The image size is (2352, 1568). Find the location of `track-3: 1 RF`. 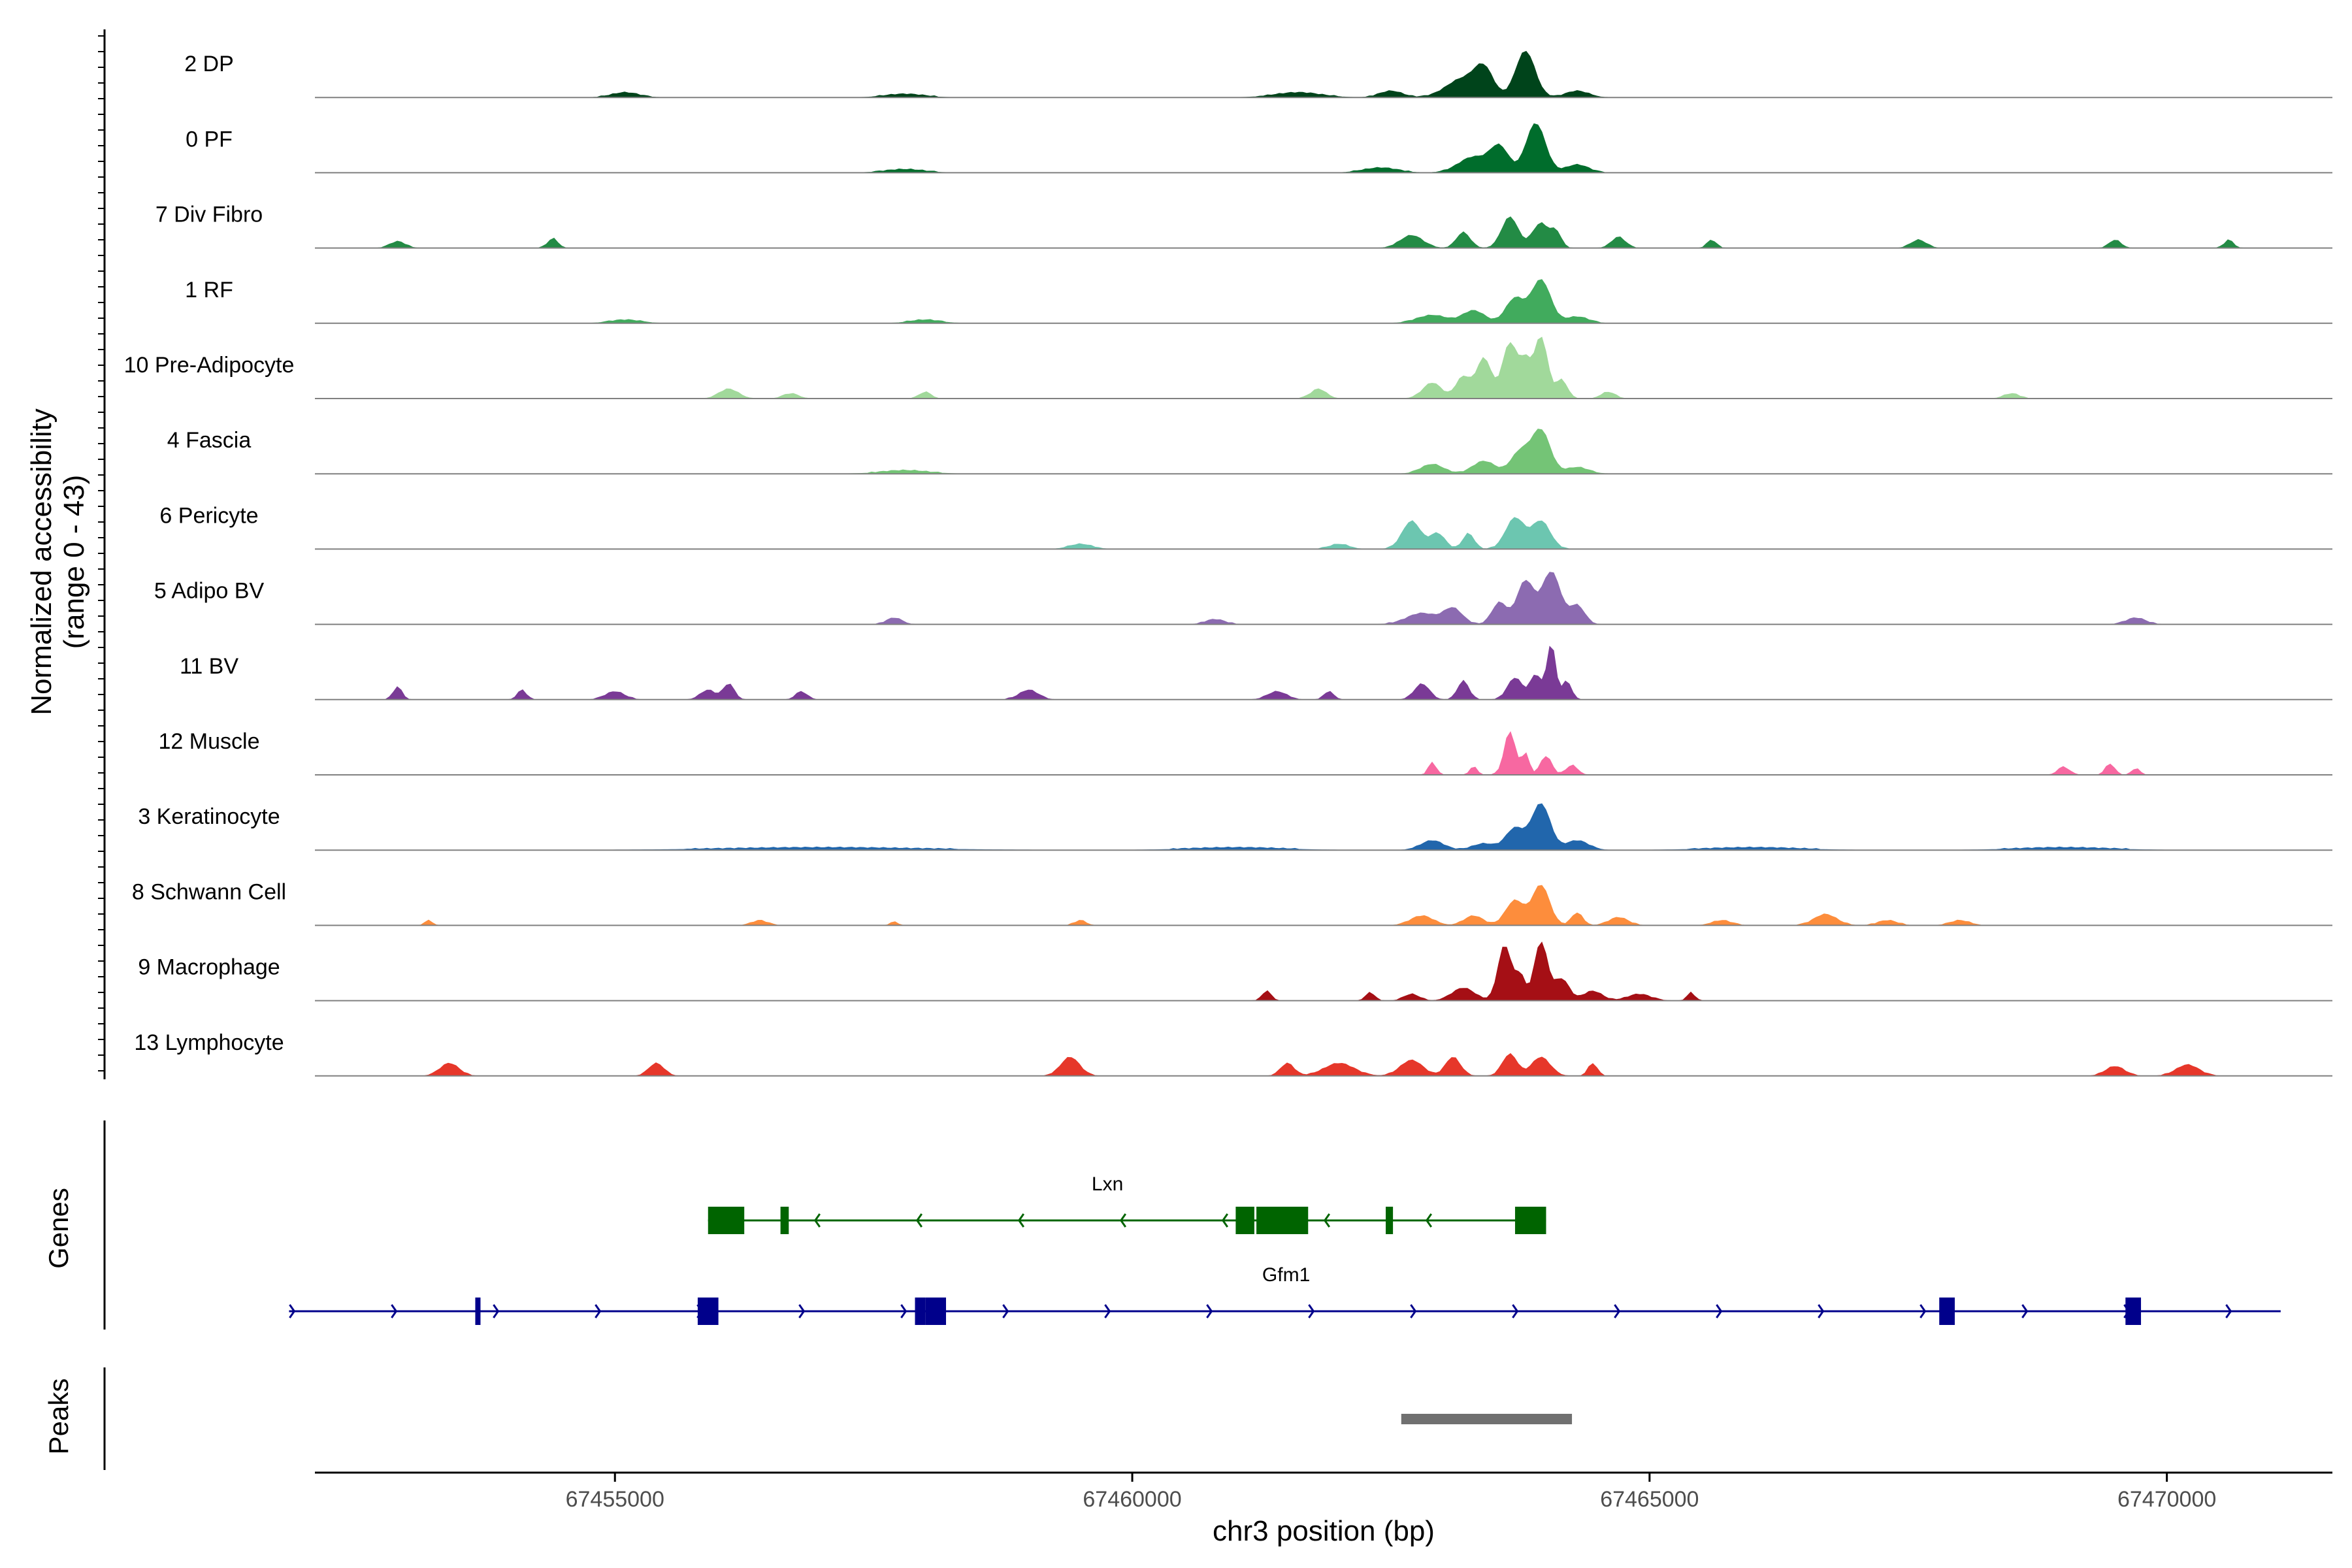

track-3: 1 RF is located at coordinates (1258, 301).